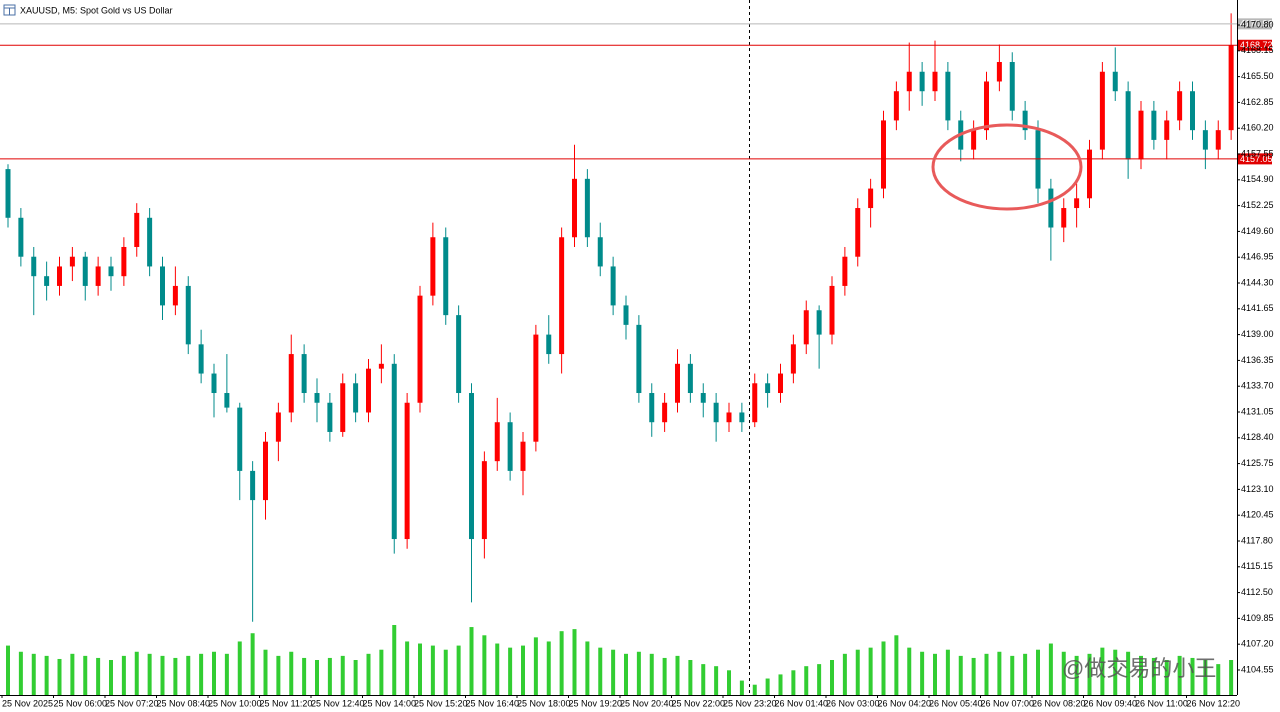  What do you see at coordinates (1214, 703) in the screenshot?
I see `x-tick-label: 26 Nov 12:20` at bounding box center [1214, 703].